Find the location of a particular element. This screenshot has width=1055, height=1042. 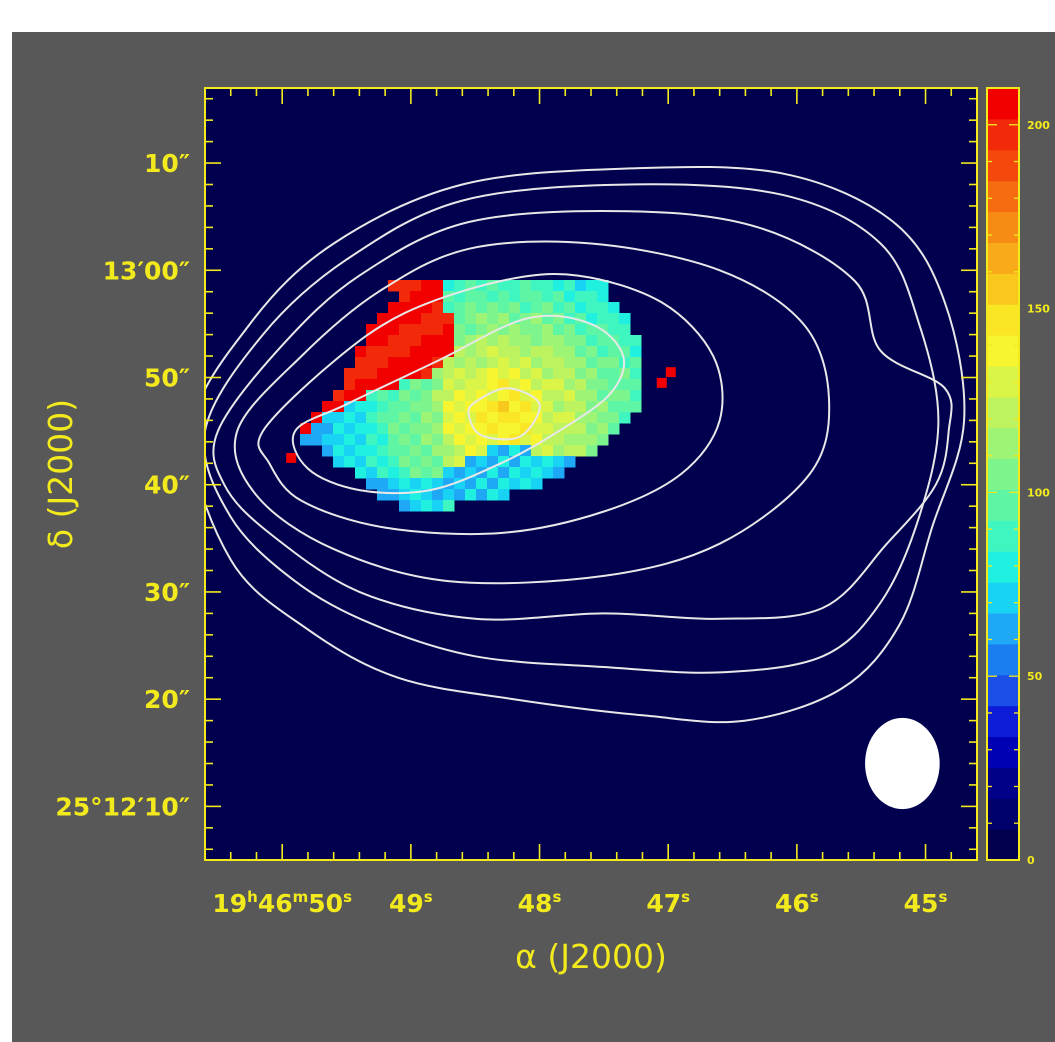

y-tick-label: 13′00″ is located at coordinates (146, 270).